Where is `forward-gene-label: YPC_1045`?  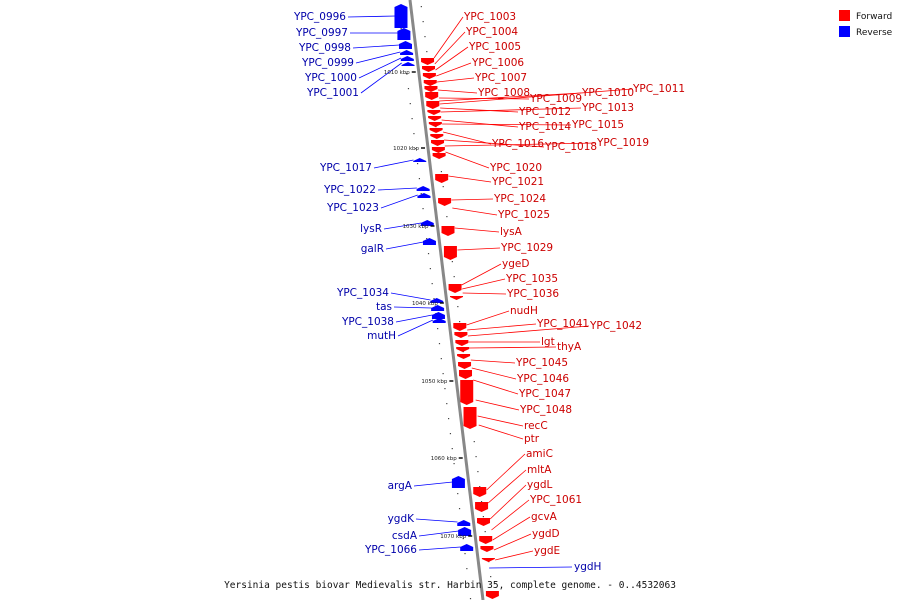
forward-gene-label: YPC_1045 is located at coordinates (541, 363).